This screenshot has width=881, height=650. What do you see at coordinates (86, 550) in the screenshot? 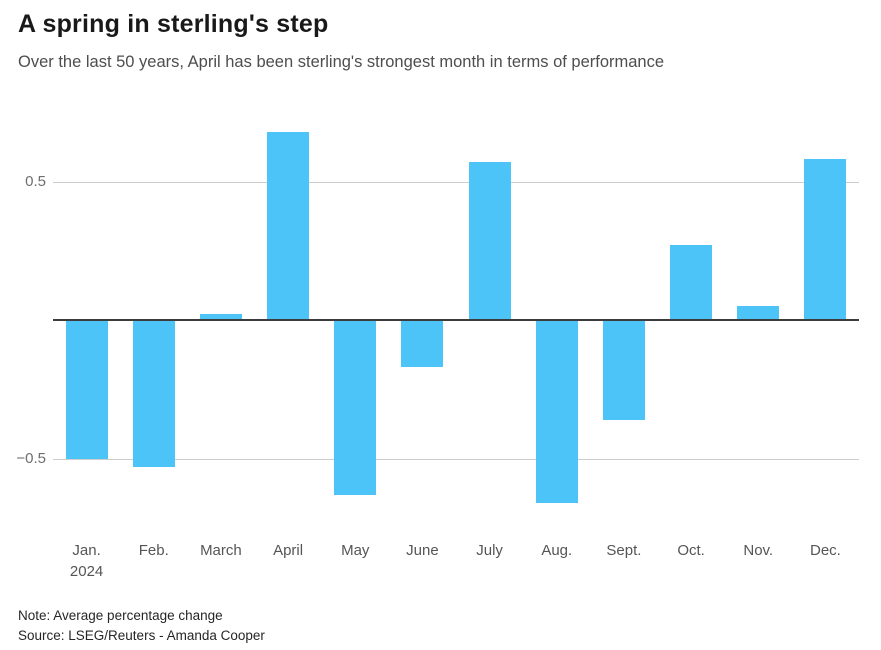
I see `x-tick-label: Jan.` at bounding box center [86, 550].